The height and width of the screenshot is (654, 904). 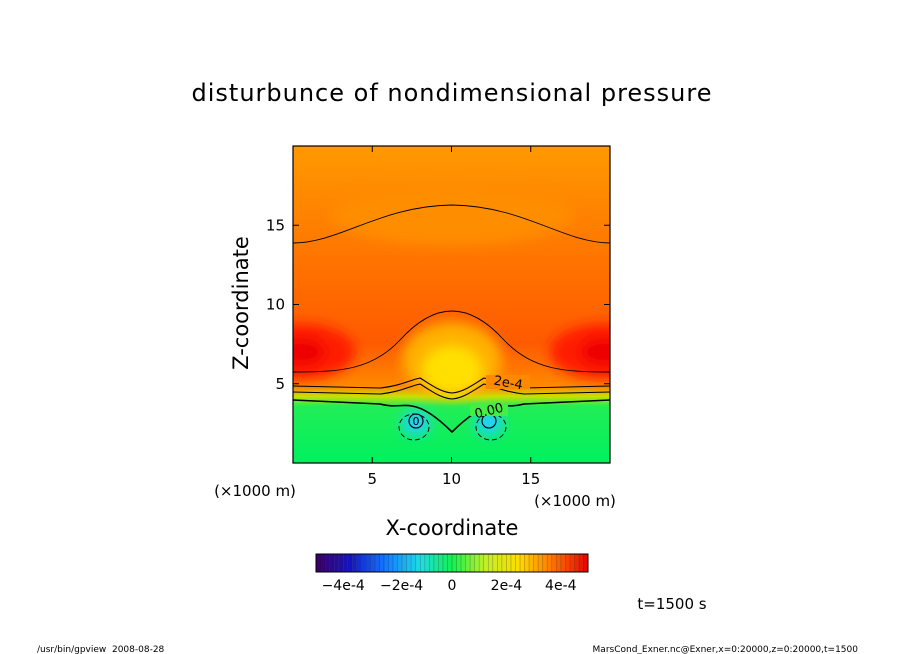 What do you see at coordinates (595, 352) in the screenshot?
I see `low-right-core` at bounding box center [595, 352].